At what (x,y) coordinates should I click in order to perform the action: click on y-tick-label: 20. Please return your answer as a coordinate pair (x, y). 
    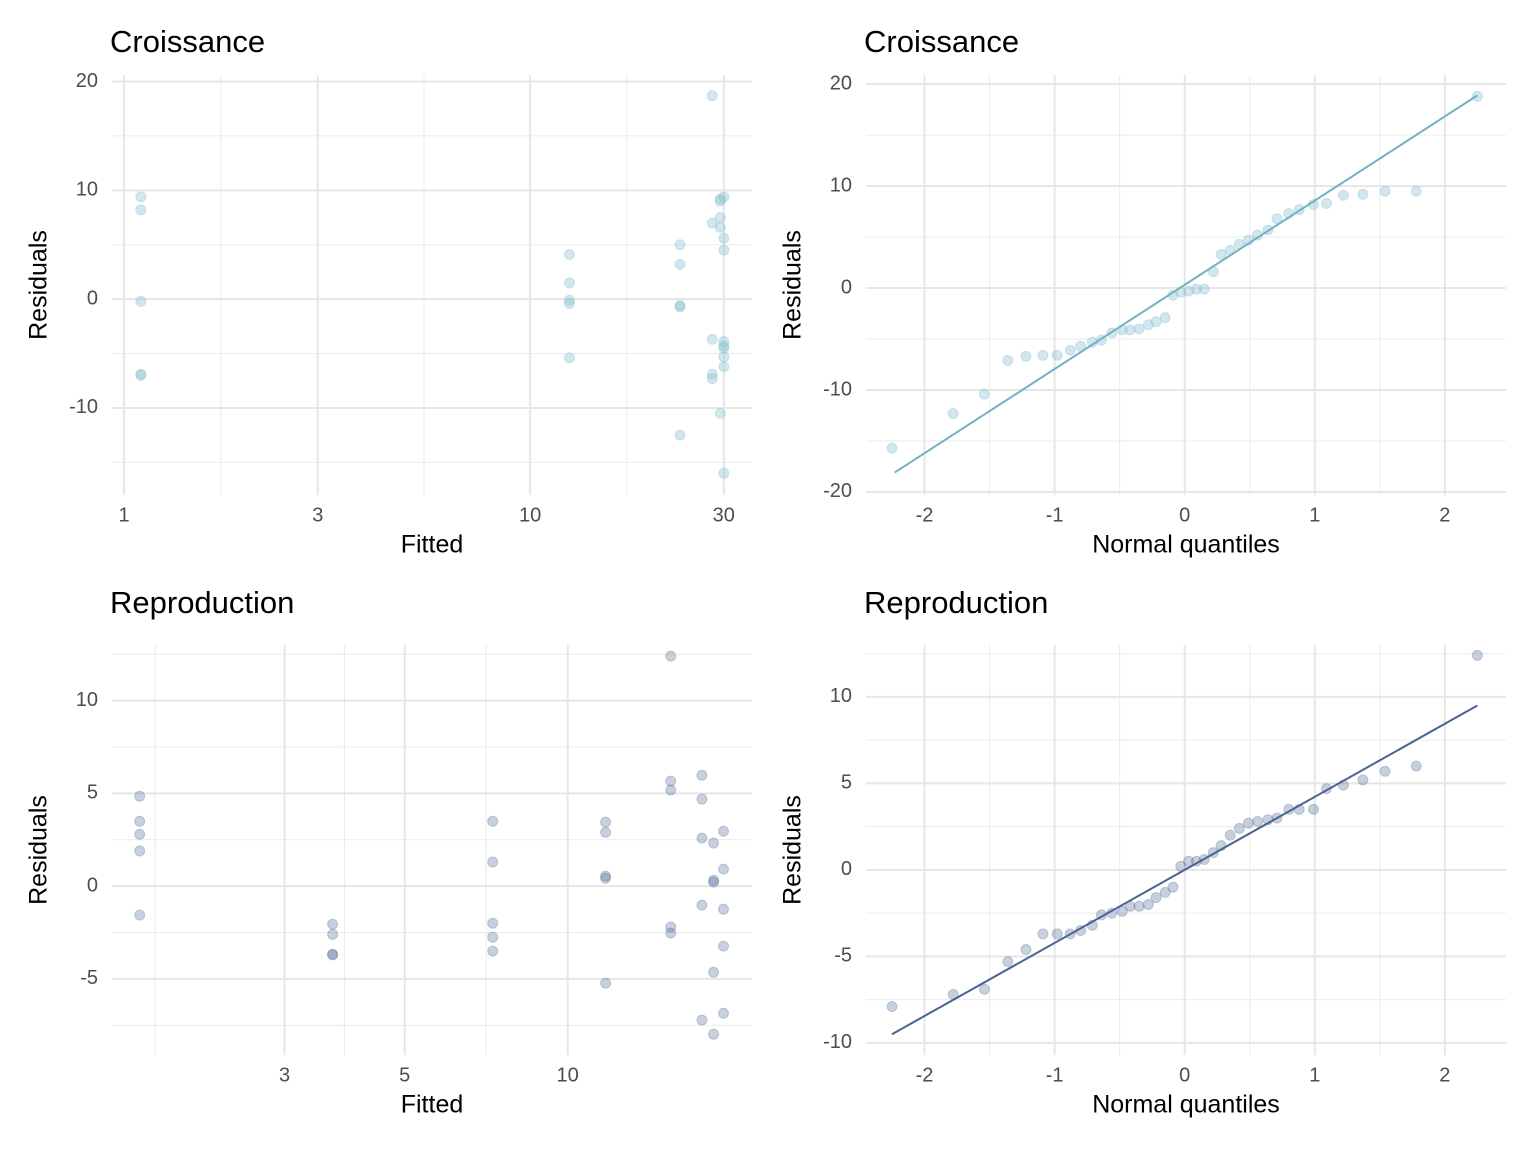
    Looking at the image, I should click on (841, 83).